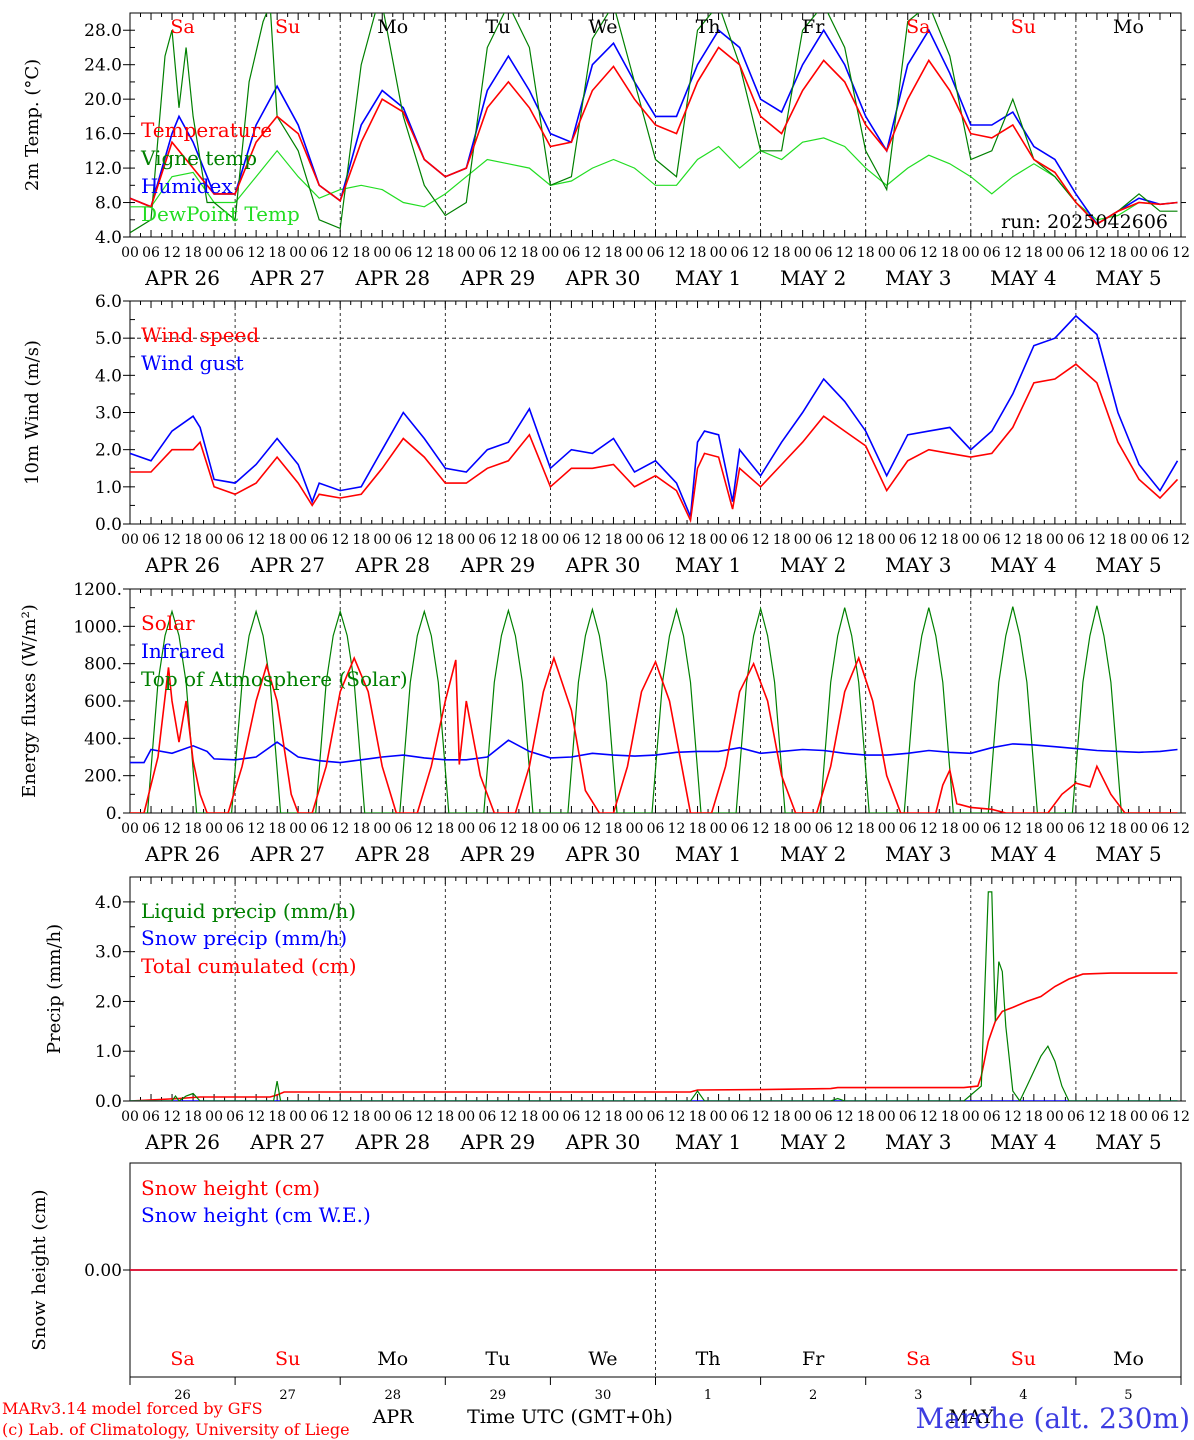  I want to click on wind-date-label: APR 29, so click(497, 565).